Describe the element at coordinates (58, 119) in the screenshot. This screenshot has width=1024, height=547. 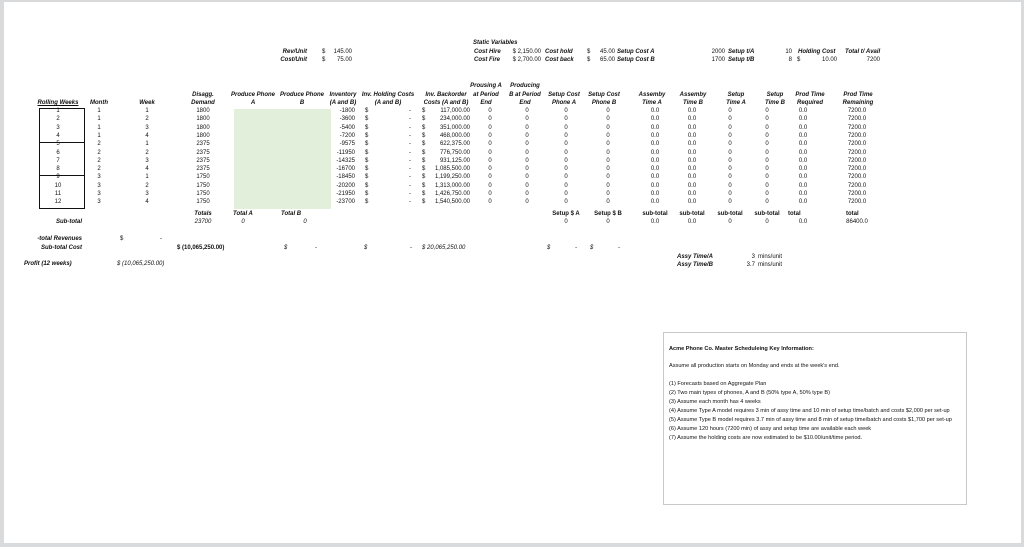
I see `cell-rolling: 2` at that location.